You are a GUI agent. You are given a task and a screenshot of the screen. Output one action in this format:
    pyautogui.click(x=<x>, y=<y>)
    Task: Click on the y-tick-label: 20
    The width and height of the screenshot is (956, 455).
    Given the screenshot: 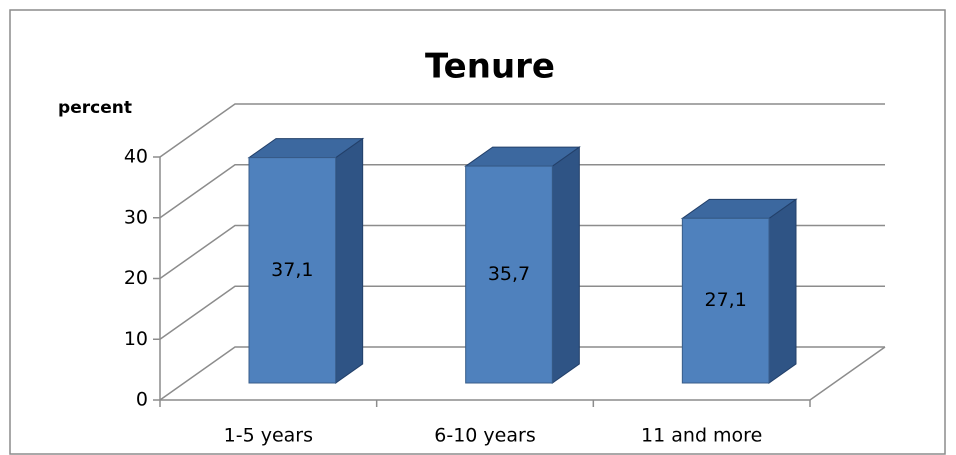 What is the action you would take?
    pyautogui.click(x=136, y=278)
    